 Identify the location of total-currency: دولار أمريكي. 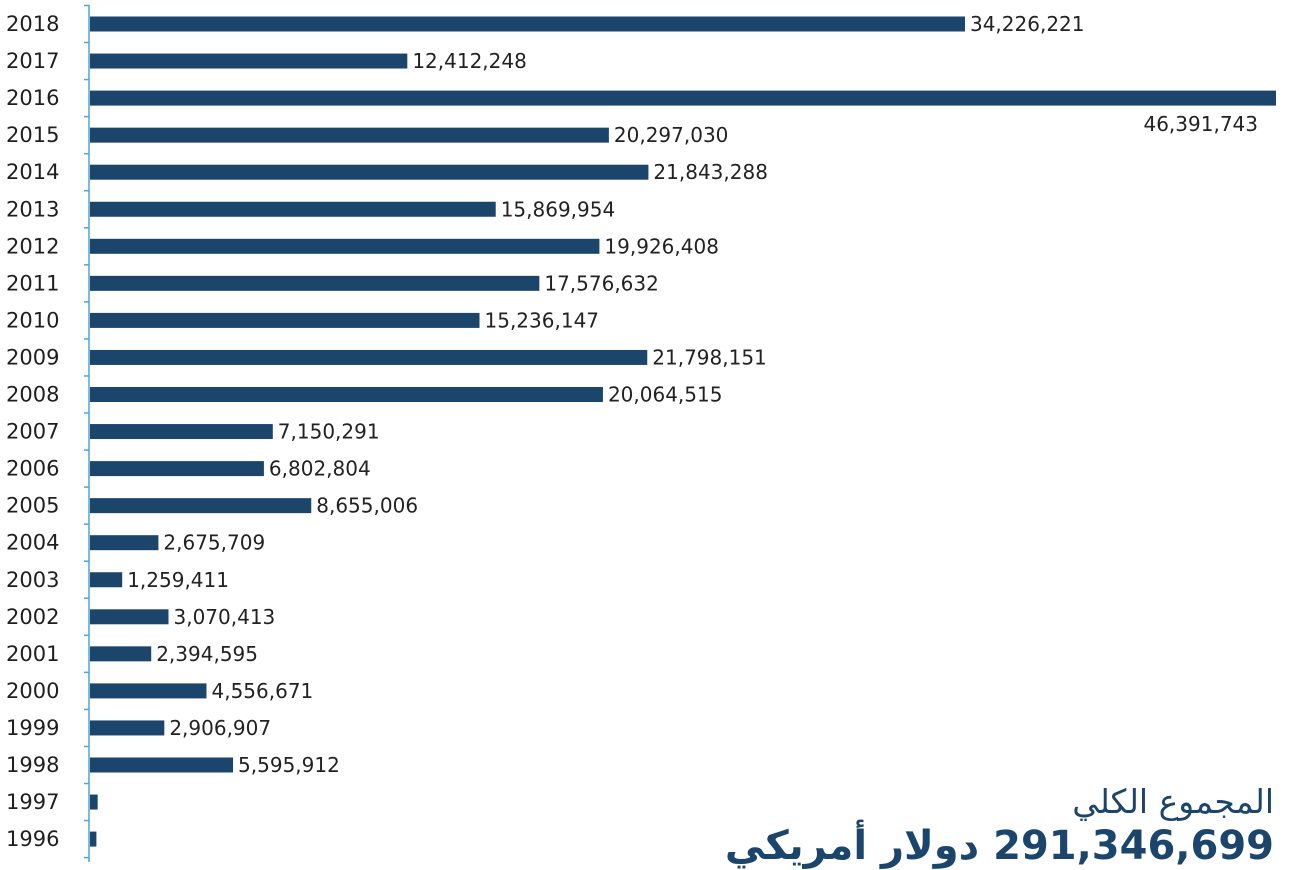
(852, 846).